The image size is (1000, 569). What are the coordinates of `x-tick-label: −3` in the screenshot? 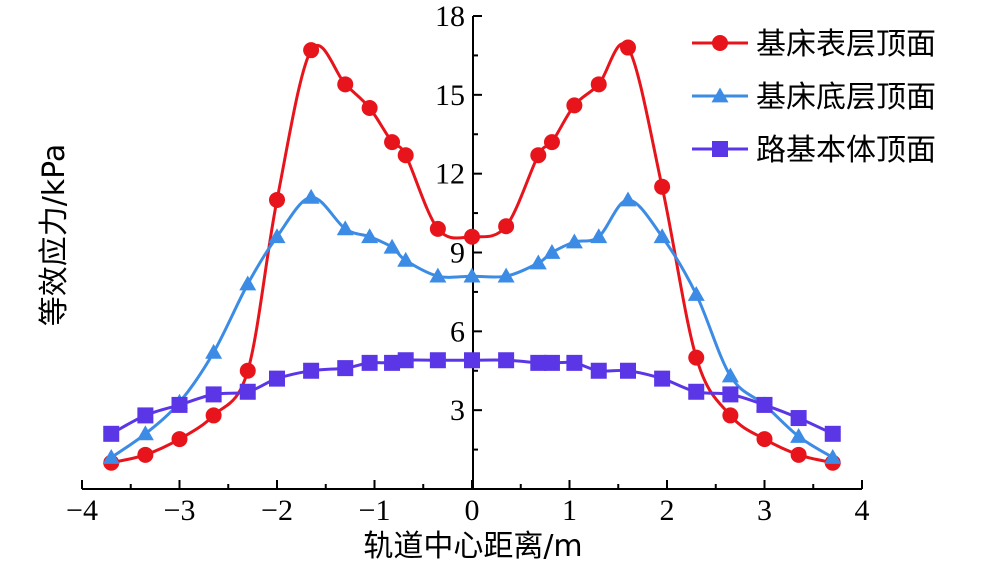 It's located at (180, 510).